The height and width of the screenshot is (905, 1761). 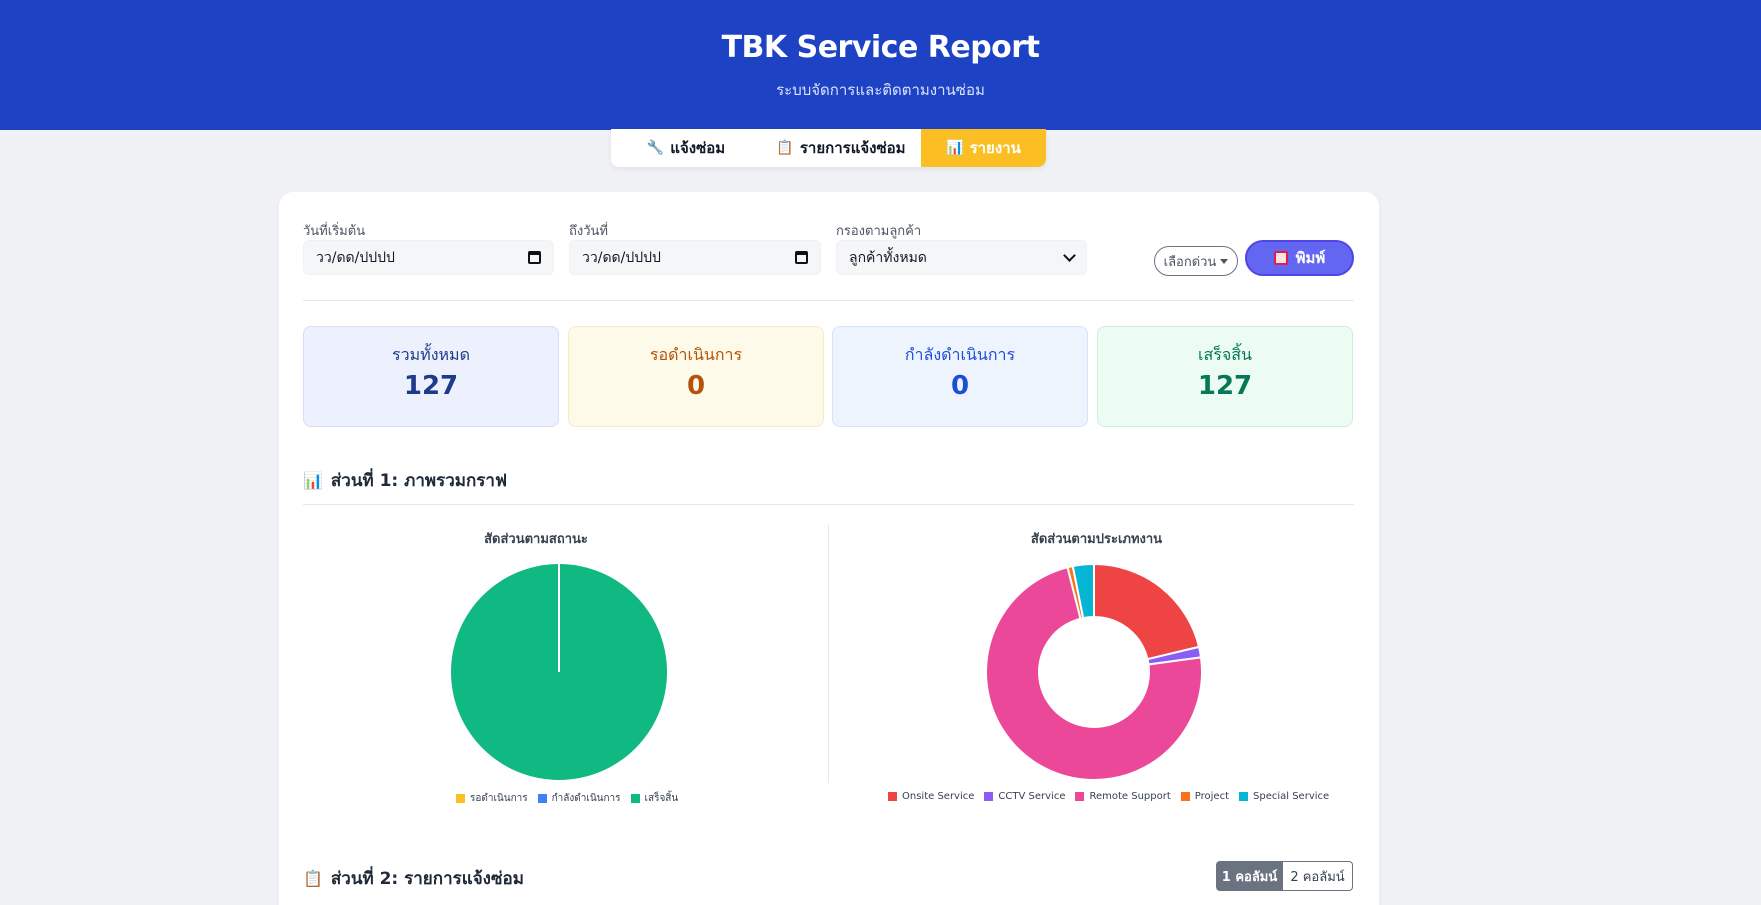 I want to click on main-tabs: 🔧 แจ้งซ่อม 📋 รายการแจ้งซ่อม 📊 รายงาน, so click(x=828, y=148).